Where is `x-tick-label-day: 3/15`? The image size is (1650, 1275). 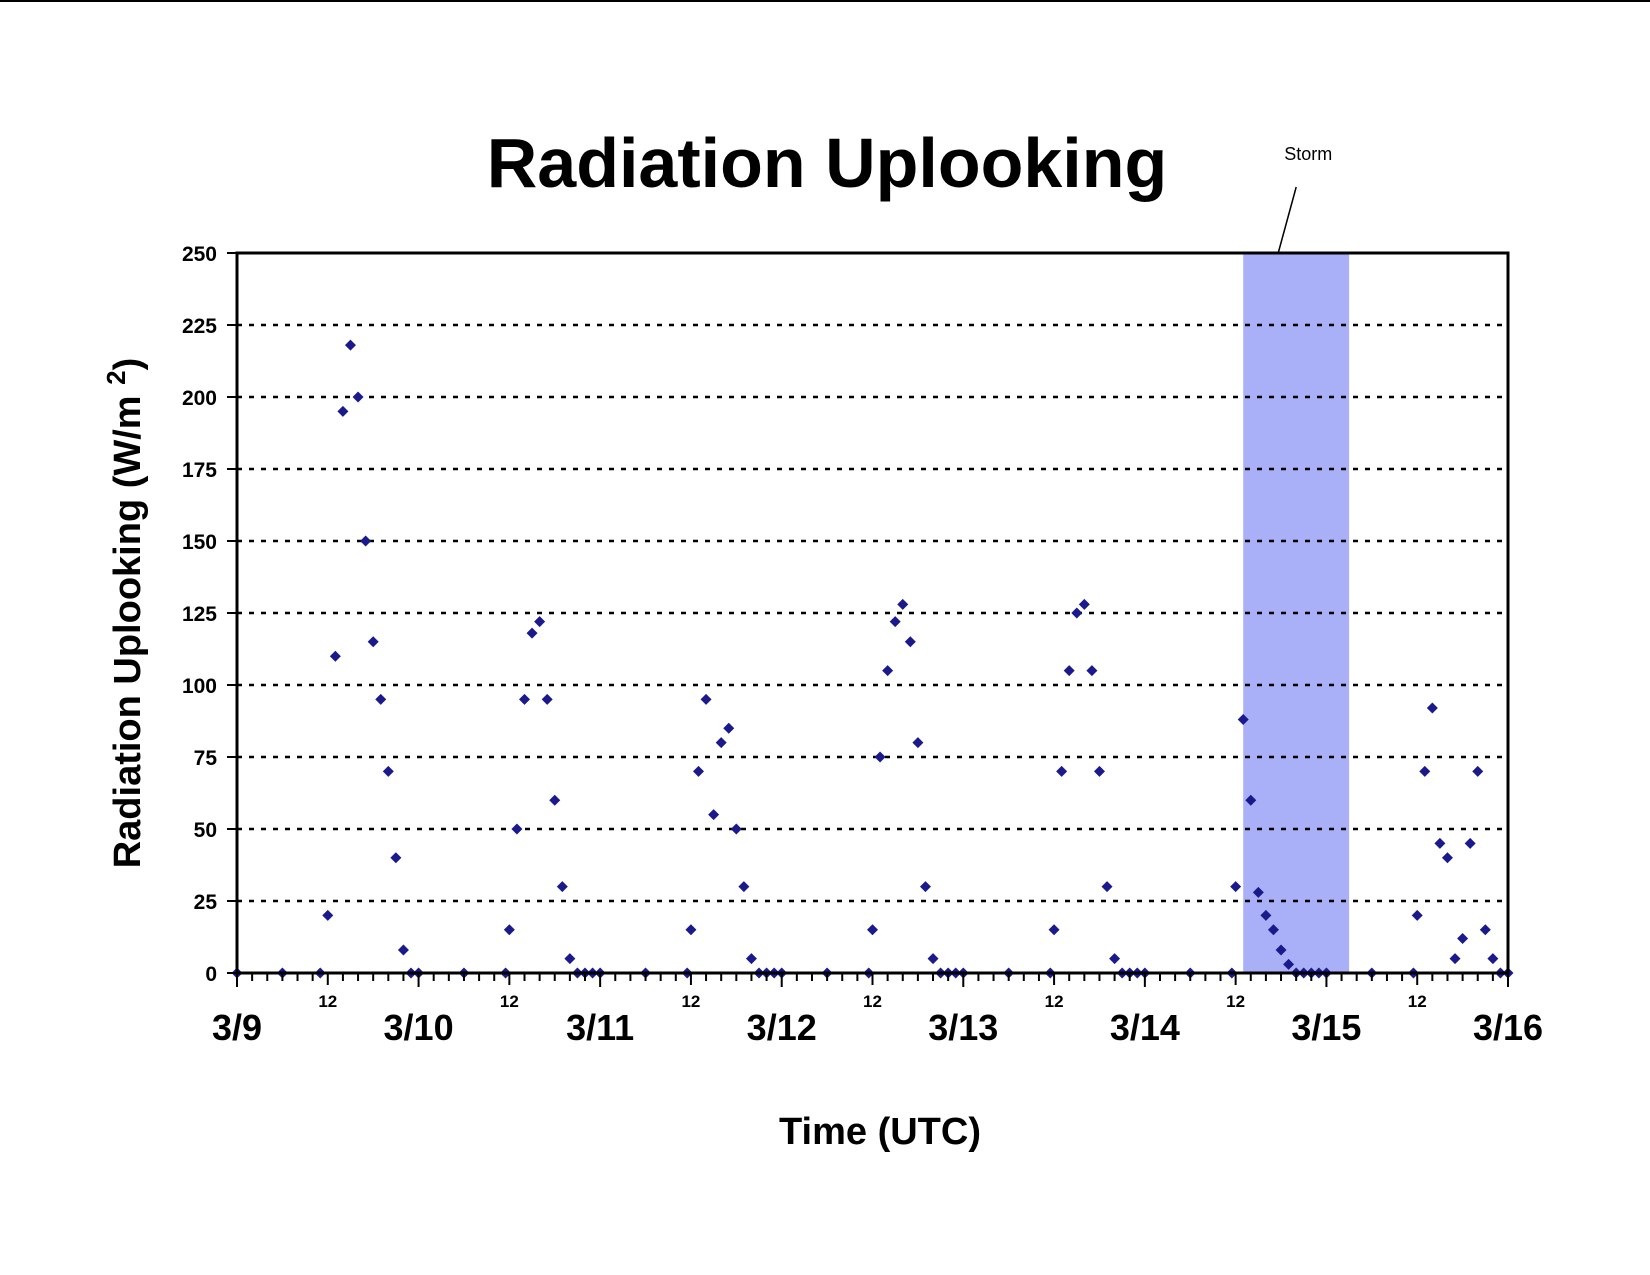
x-tick-label-day: 3/15 is located at coordinates (1326, 1027).